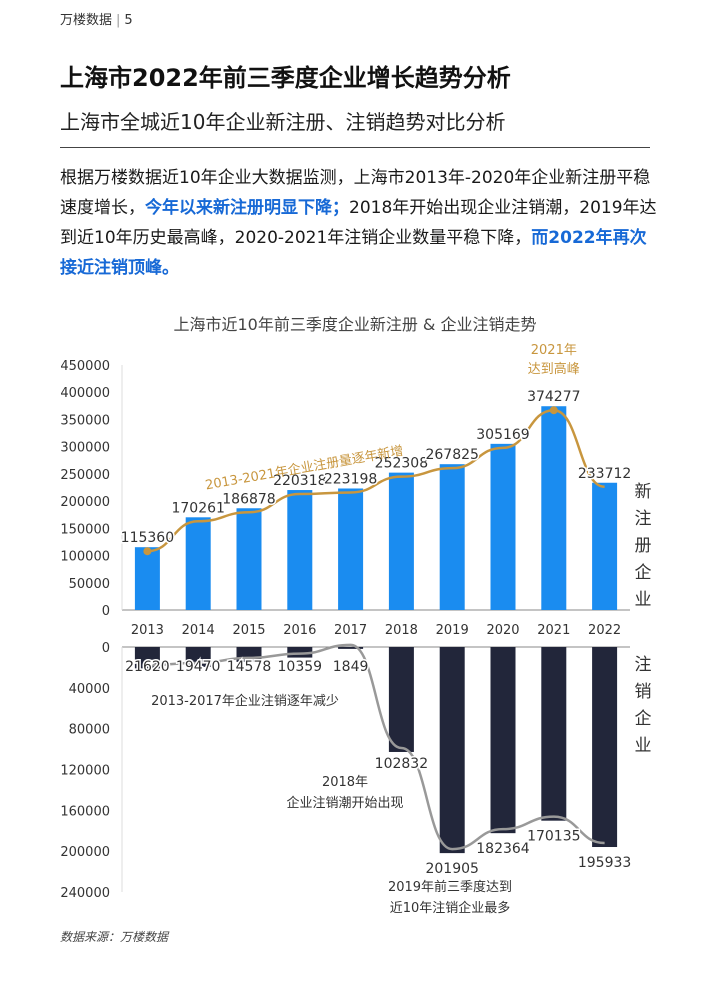  I want to click on x-tick-label: 2017, so click(350, 630).